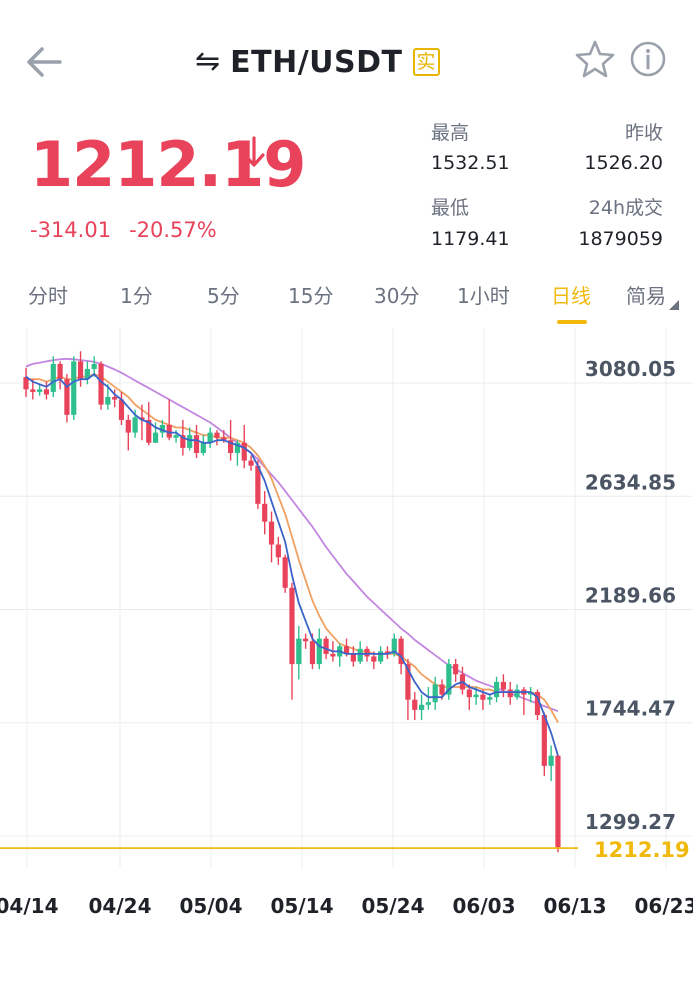 The image size is (693, 984). What do you see at coordinates (136, 296) in the screenshot?
I see `tab-1min: 1分` at bounding box center [136, 296].